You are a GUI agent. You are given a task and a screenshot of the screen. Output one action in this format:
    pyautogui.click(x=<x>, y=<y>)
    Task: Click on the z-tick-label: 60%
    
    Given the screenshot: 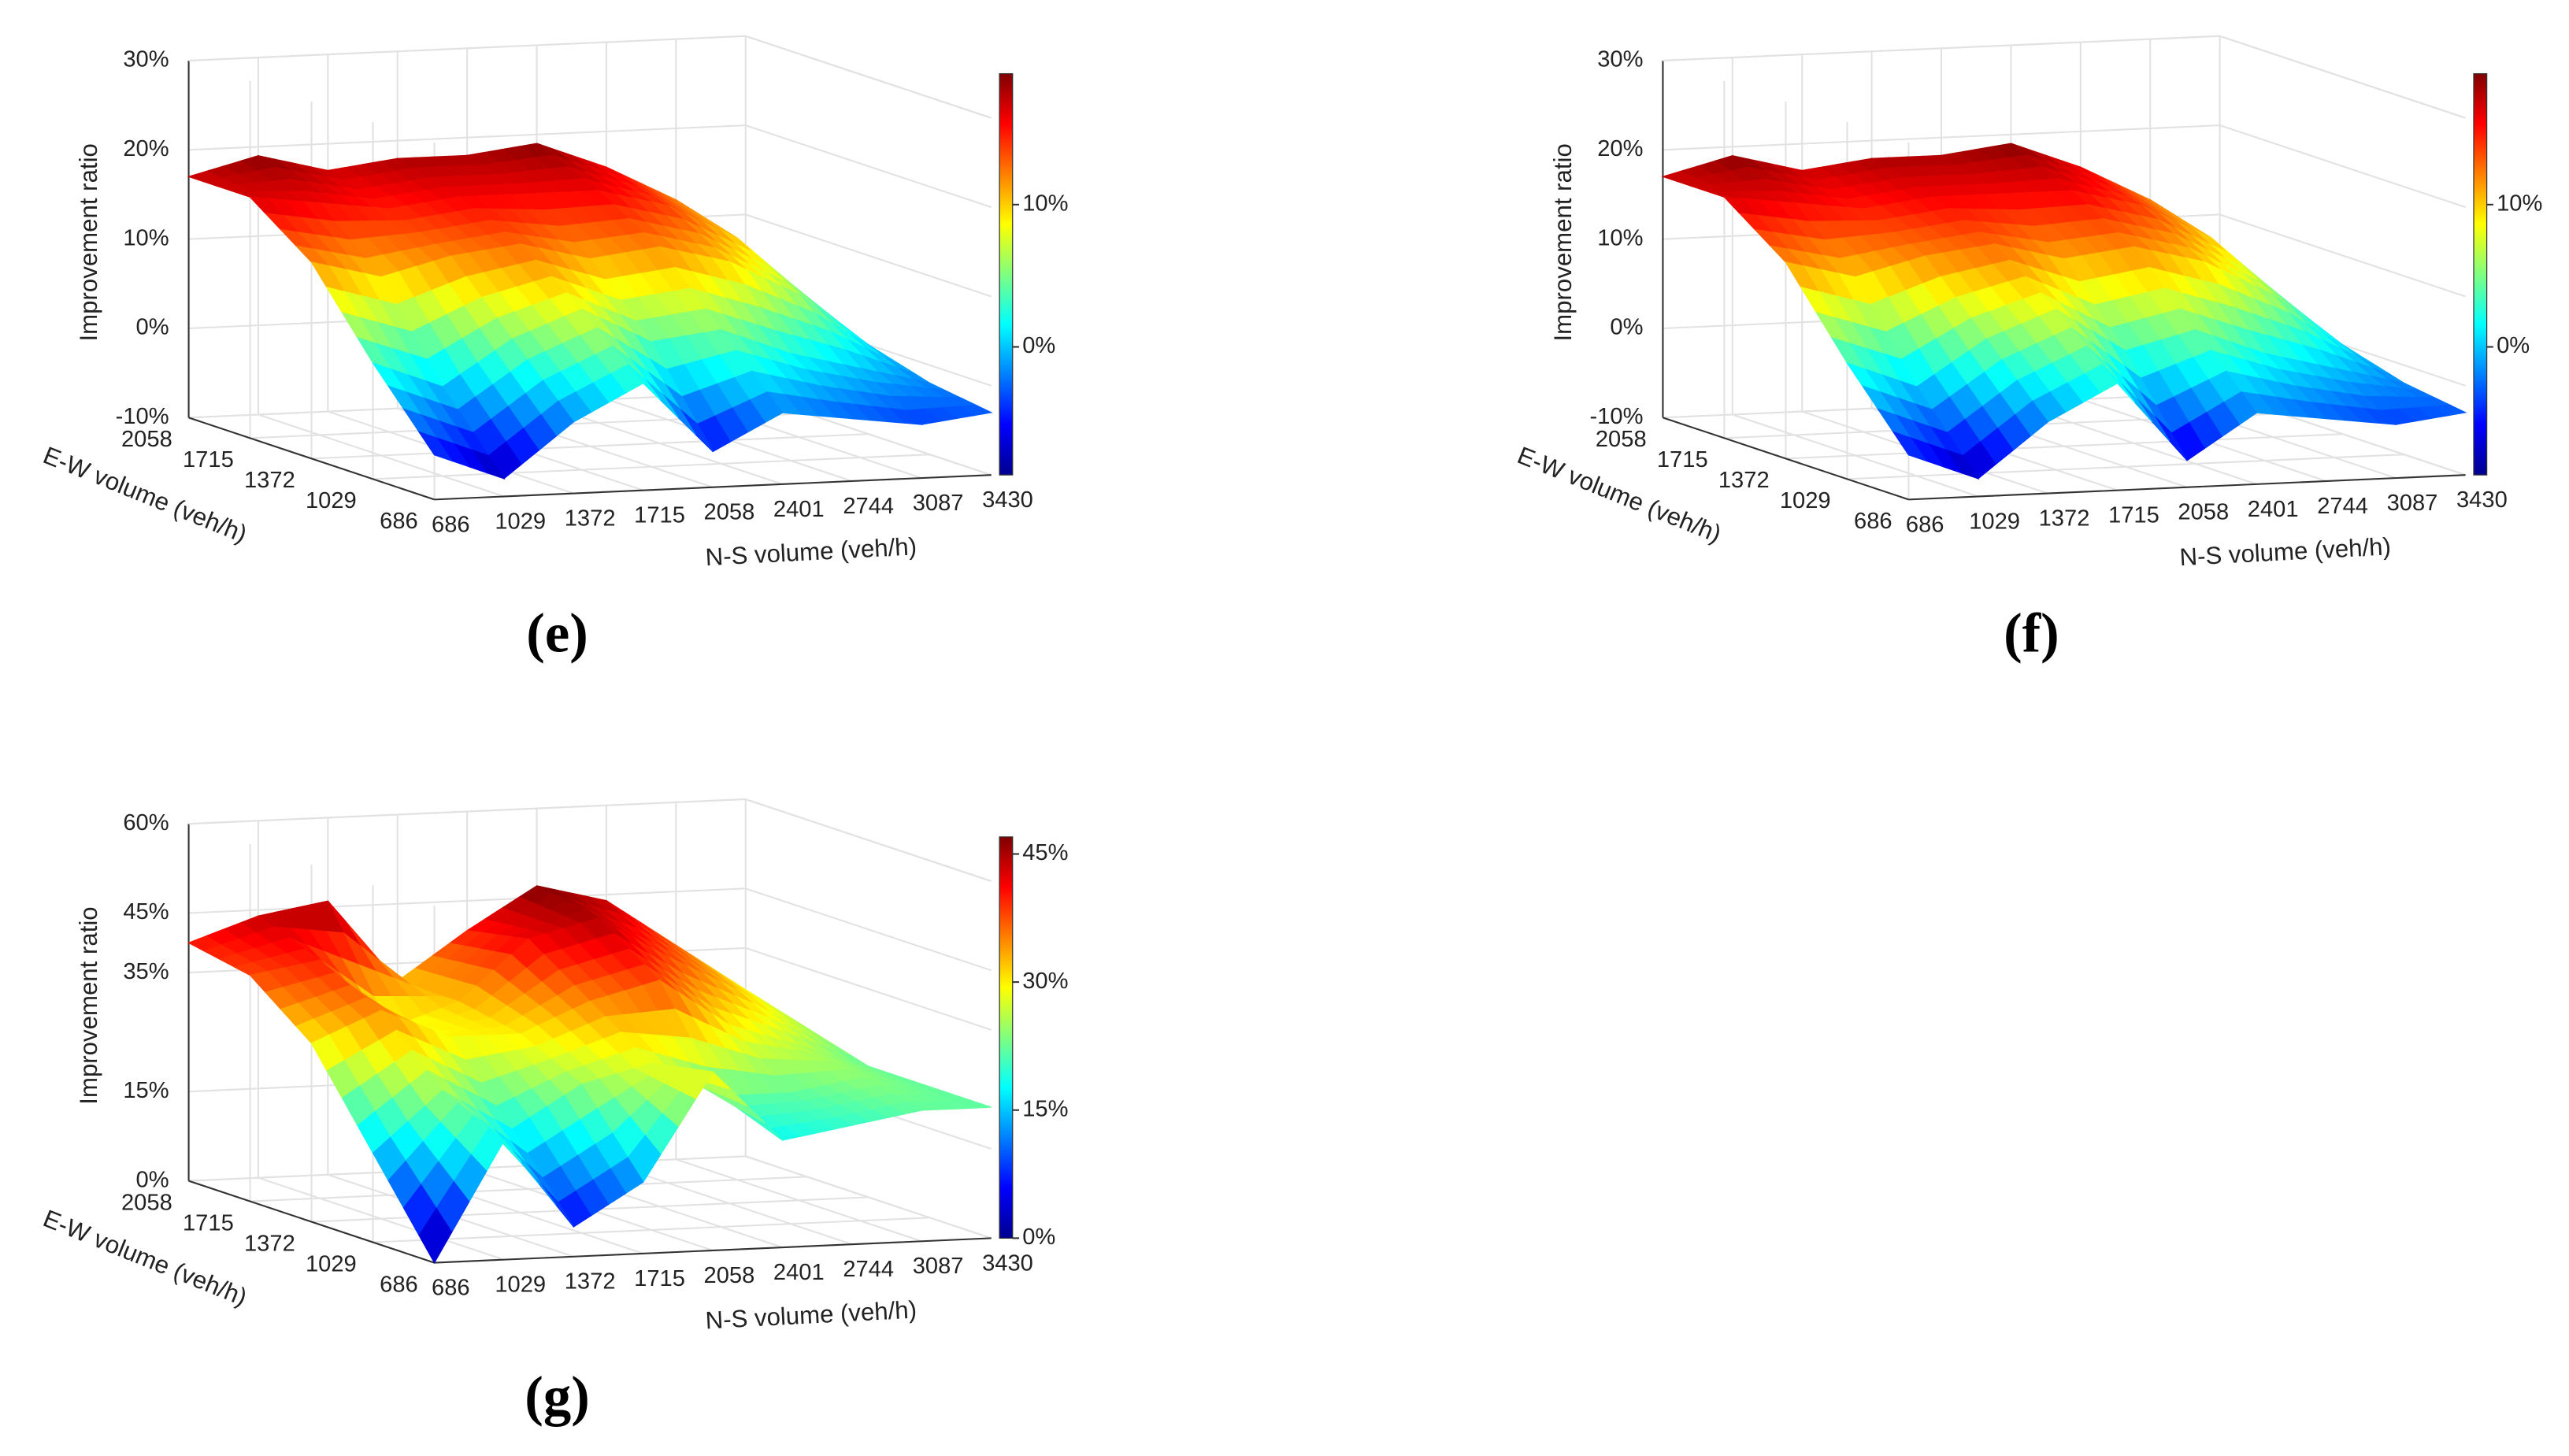 What is the action you would take?
    pyautogui.click(x=146, y=822)
    